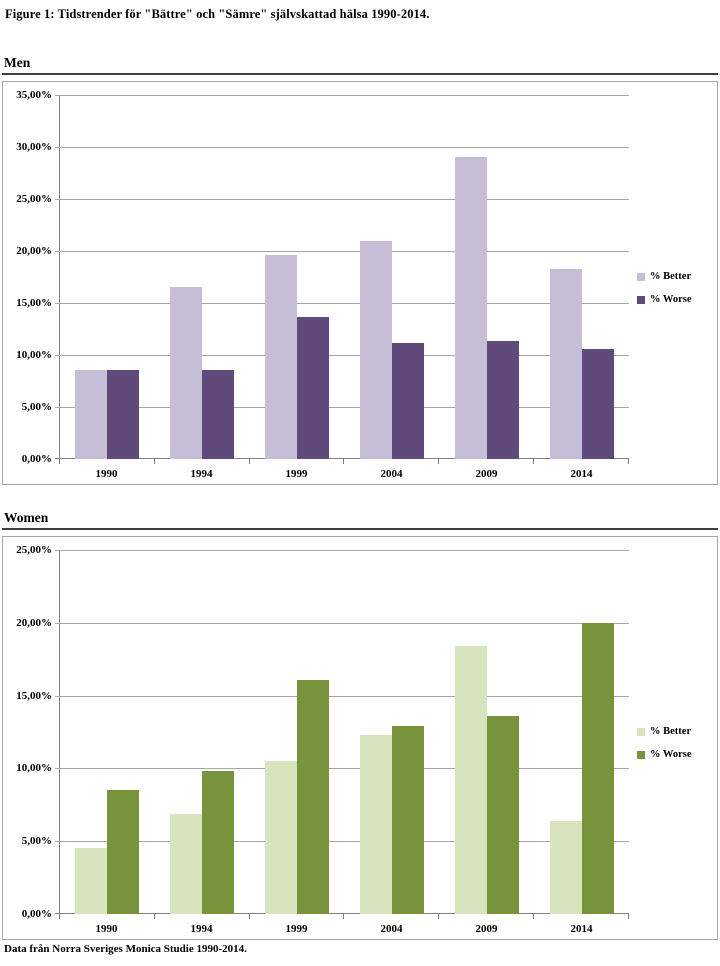 The image size is (720, 966). What do you see at coordinates (671, 299) in the screenshot?
I see `legend-label: % Worse` at bounding box center [671, 299].